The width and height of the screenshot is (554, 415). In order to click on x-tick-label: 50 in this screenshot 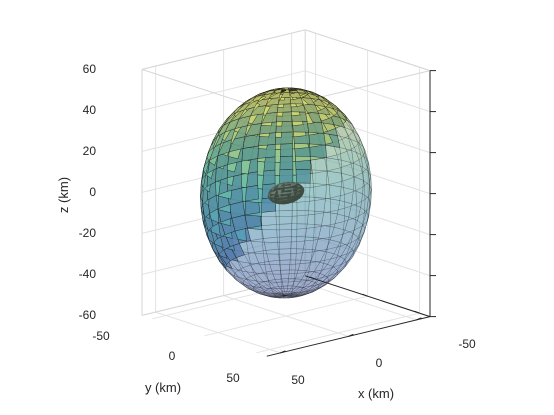, I will do `click(298, 380)`.